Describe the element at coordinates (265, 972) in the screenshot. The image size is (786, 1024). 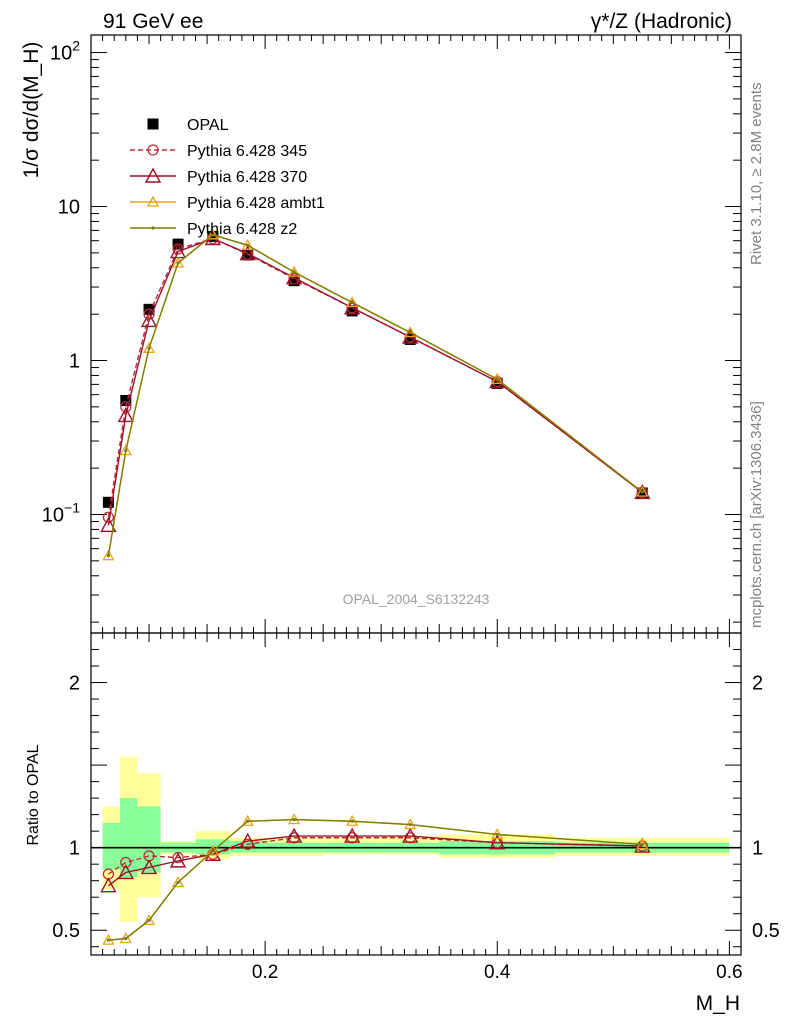
I see `x-tick-label: 0.2` at that location.